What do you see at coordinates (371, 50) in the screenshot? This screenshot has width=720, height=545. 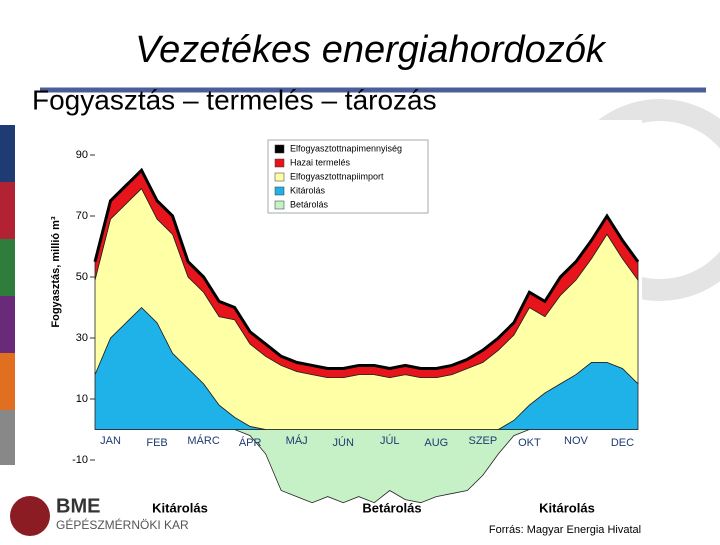 I see `title: Vezetékes energiahordozók` at bounding box center [371, 50].